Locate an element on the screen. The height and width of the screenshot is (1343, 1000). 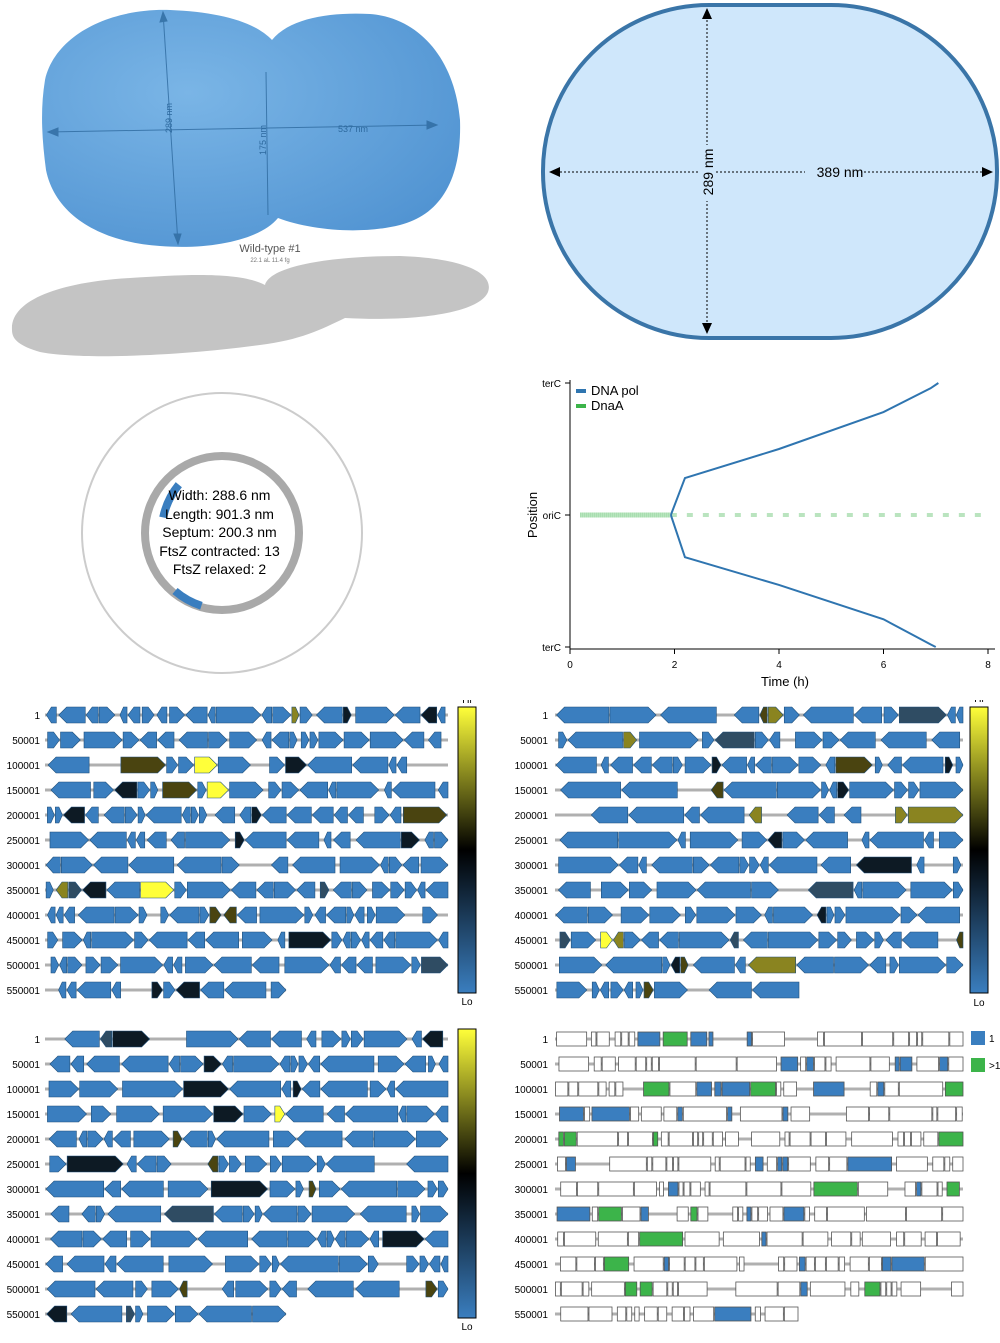
row-label: 50001 is located at coordinates (534, 1065).